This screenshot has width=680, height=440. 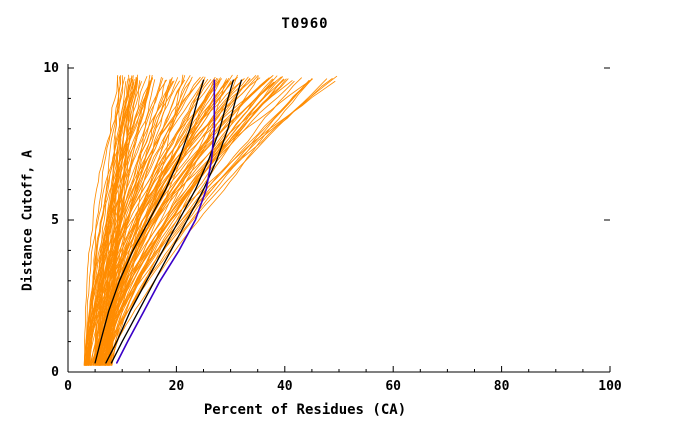 I want to click on x-tick-label: 80, so click(x=502, y=386).